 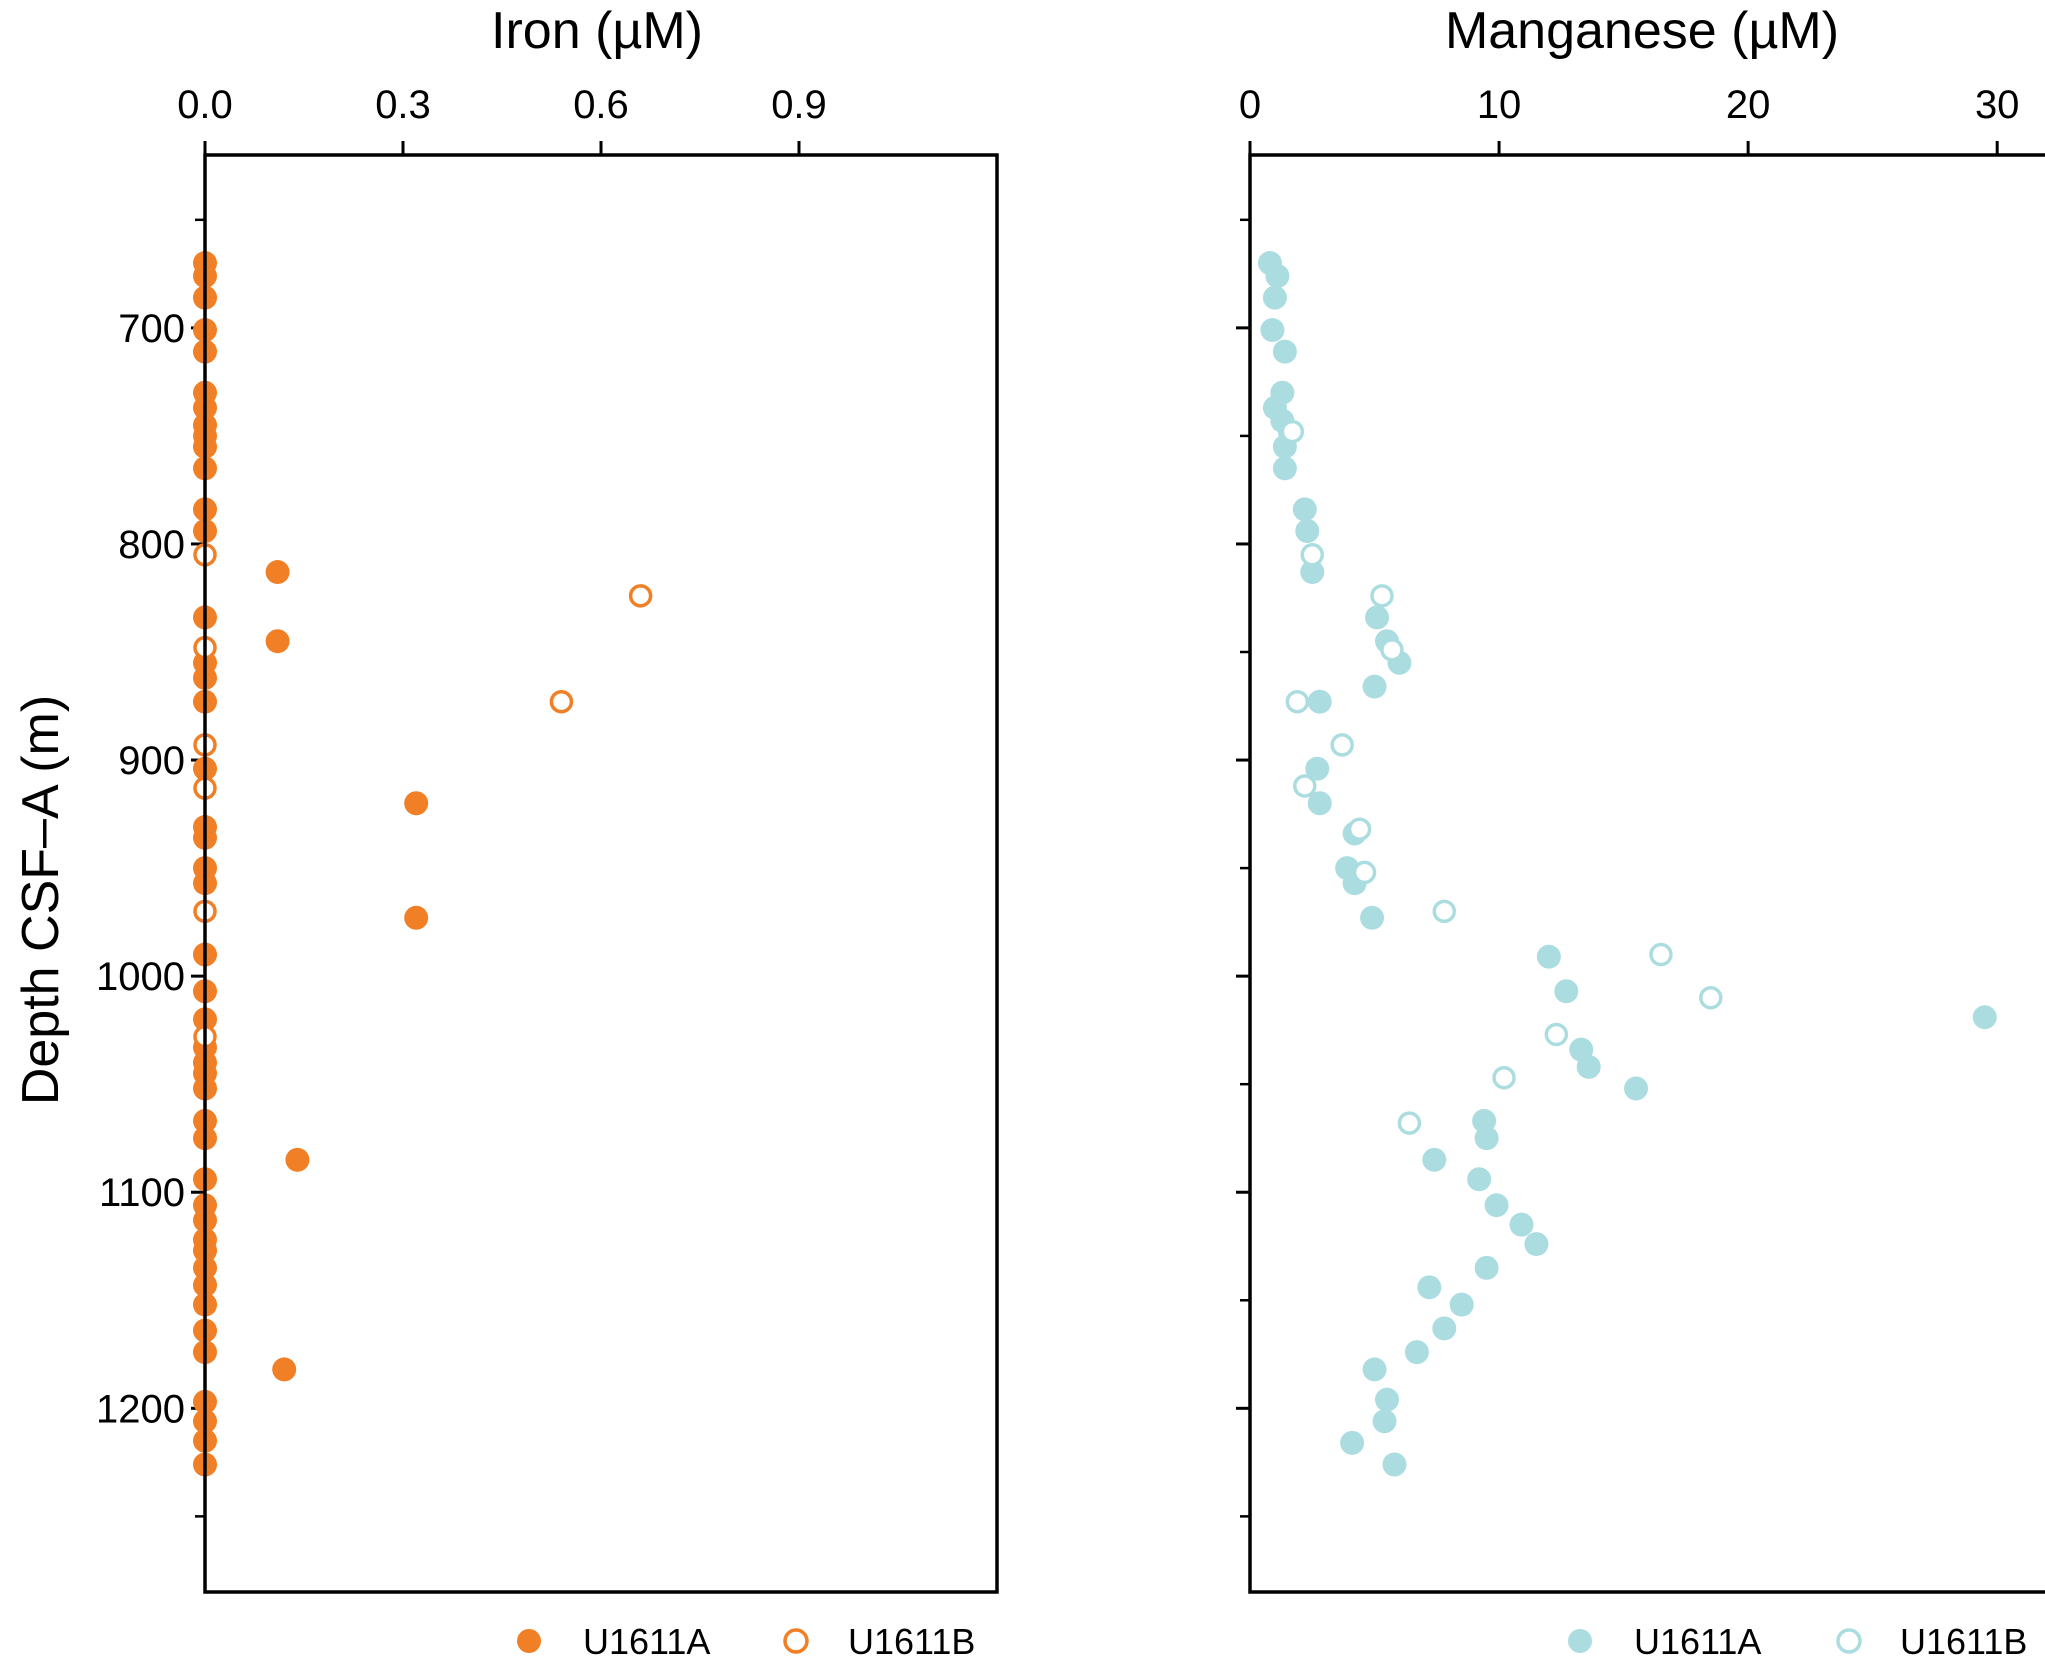 What do you see at coordinates (1748, 105) in the screenshot?
I see `manganese-x-tick-label: 20` at bounding box center [1748, 105].